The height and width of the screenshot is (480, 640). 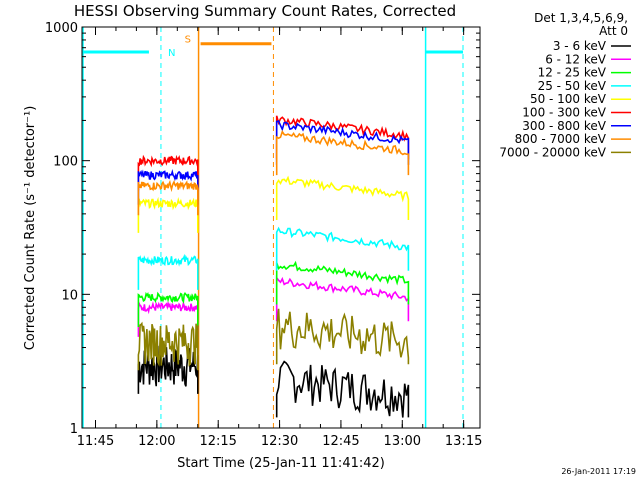 I want to click on legend-entry-label: 25 - 50 keV, so click(x=572, y=86).